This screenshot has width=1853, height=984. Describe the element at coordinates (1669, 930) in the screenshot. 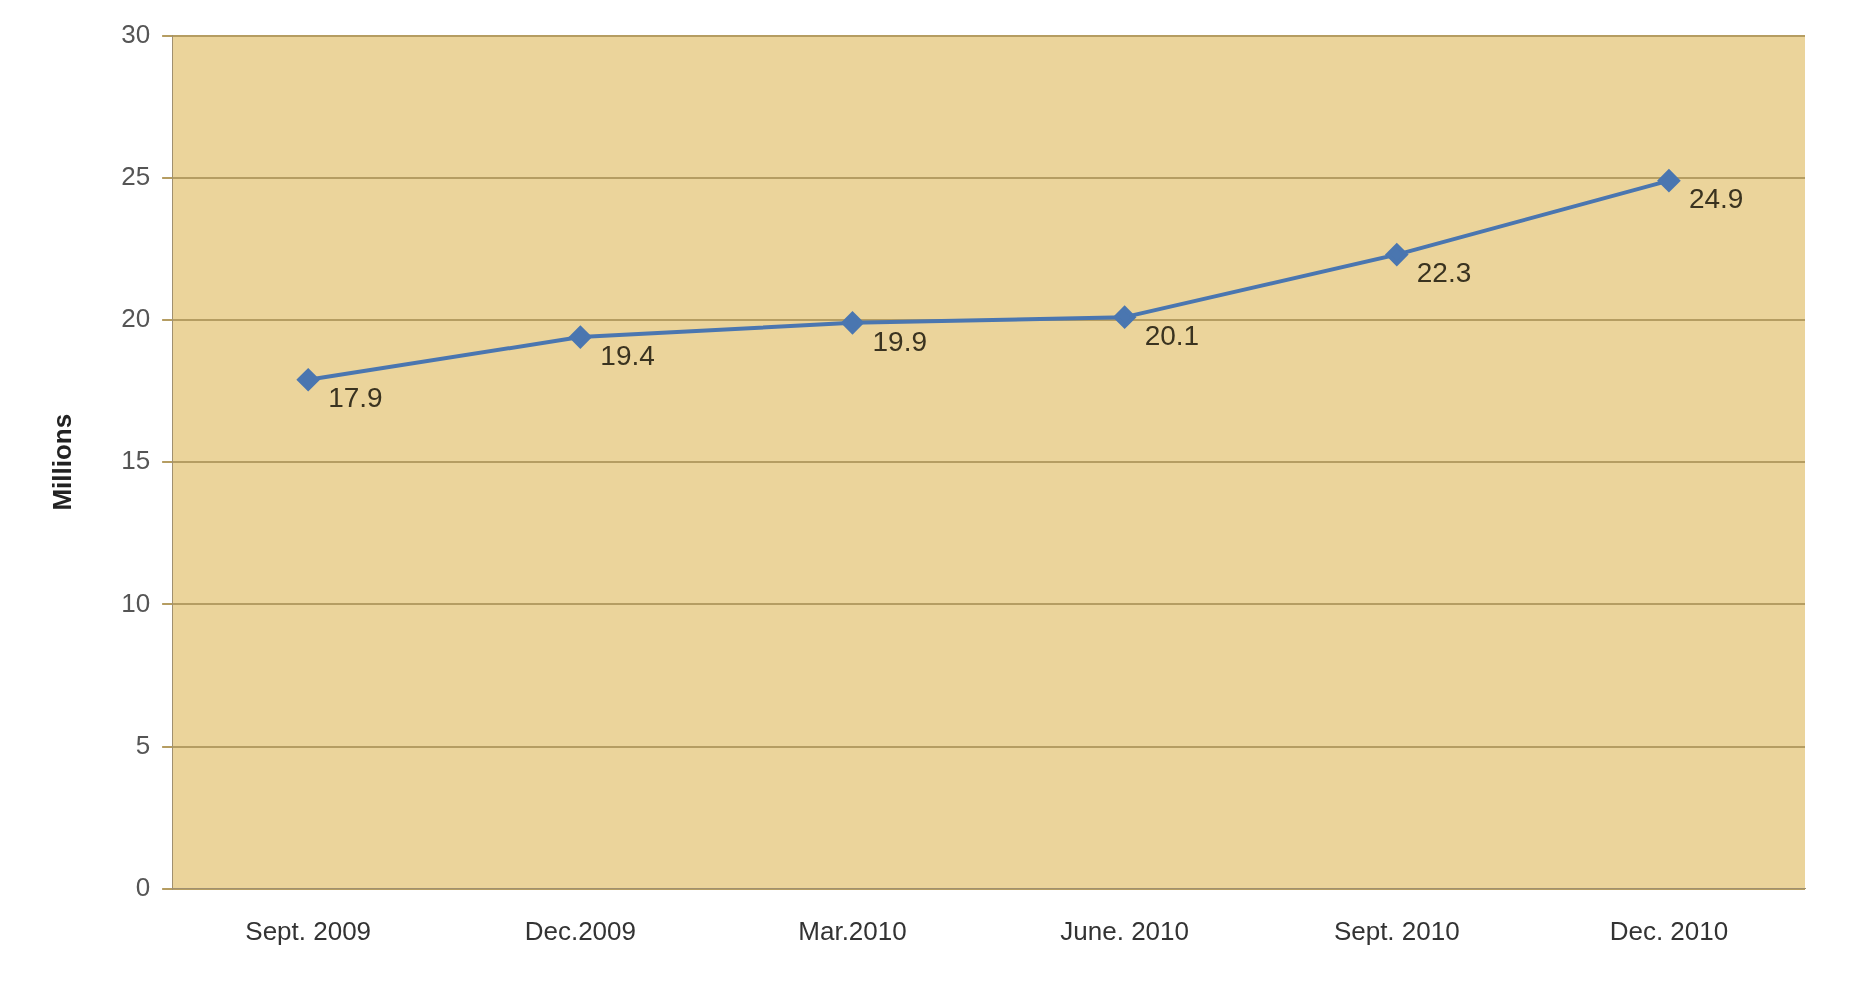

I see `x-tick-label: Dec. 2010` at that location.